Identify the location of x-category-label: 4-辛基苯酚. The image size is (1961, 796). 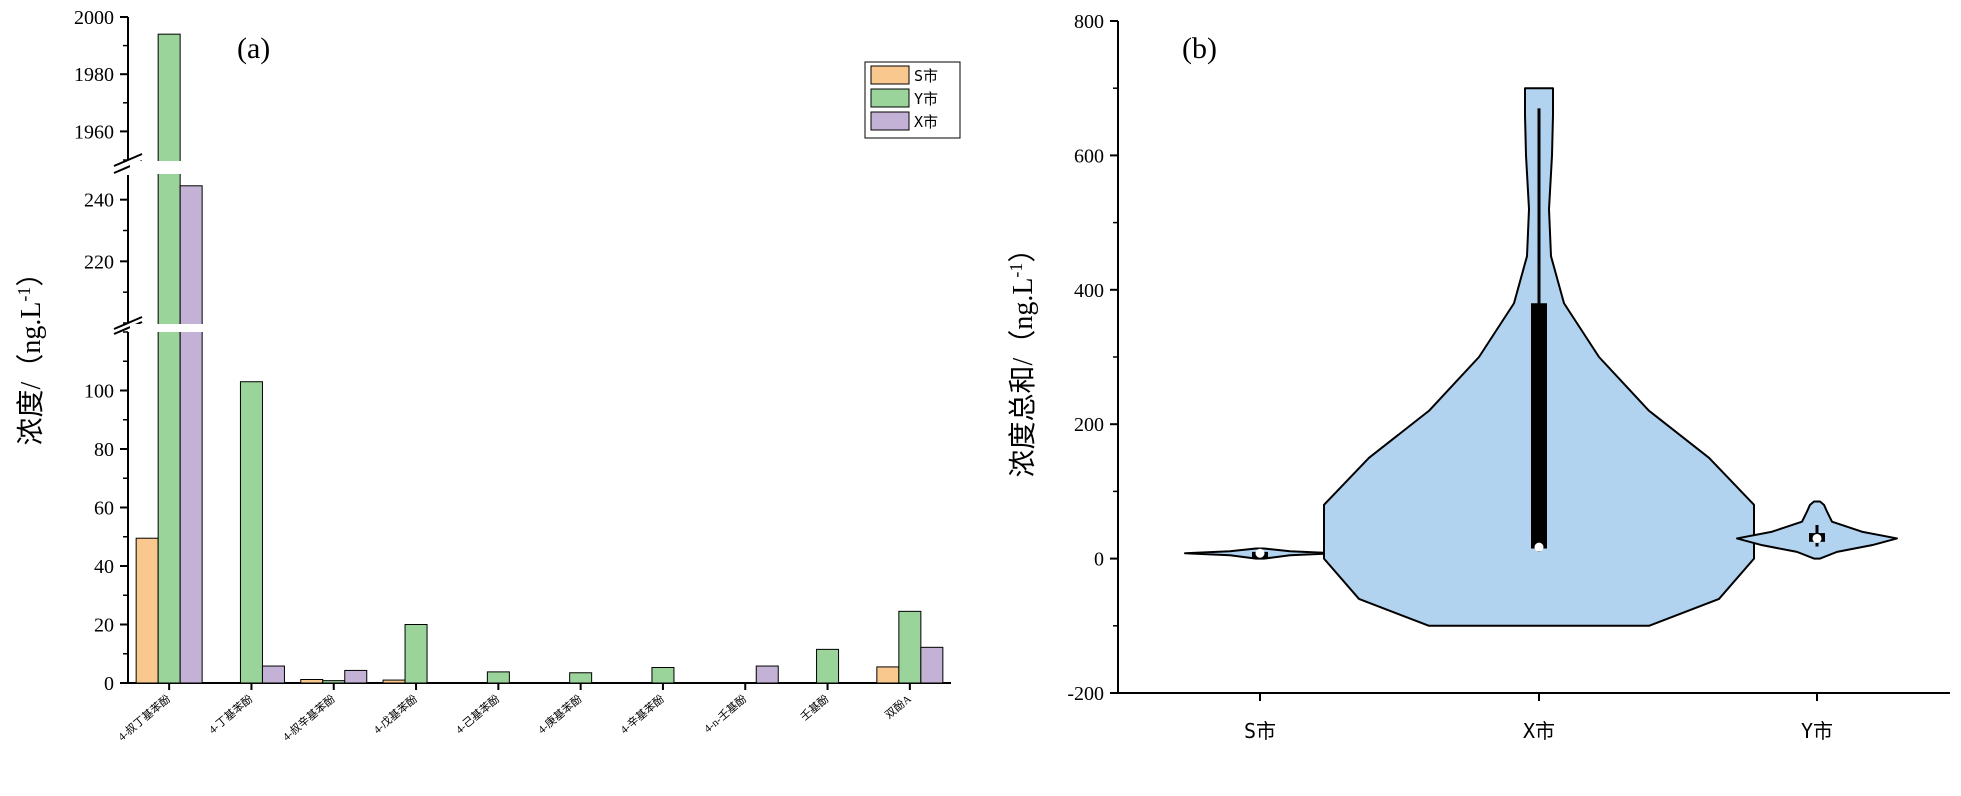
(642, 714).